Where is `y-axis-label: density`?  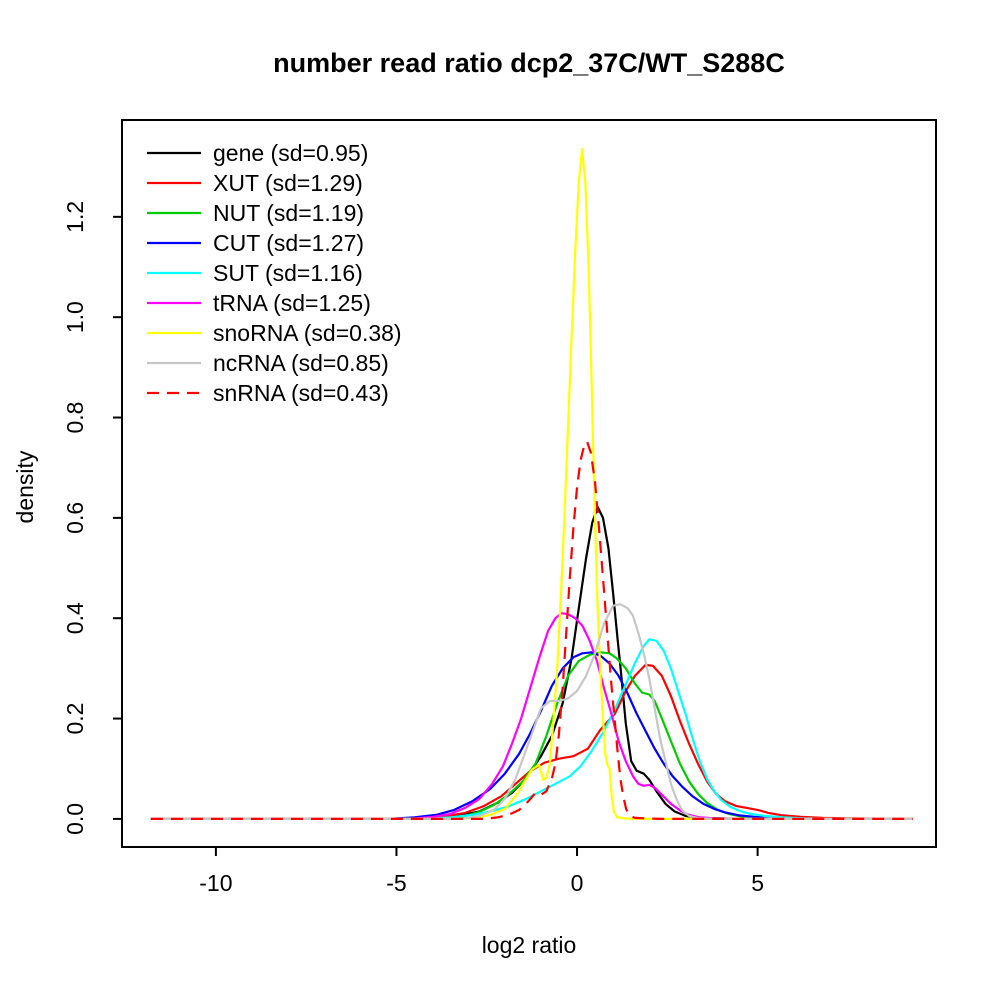 y-axis-label: density is located at coordinates (25, 486).